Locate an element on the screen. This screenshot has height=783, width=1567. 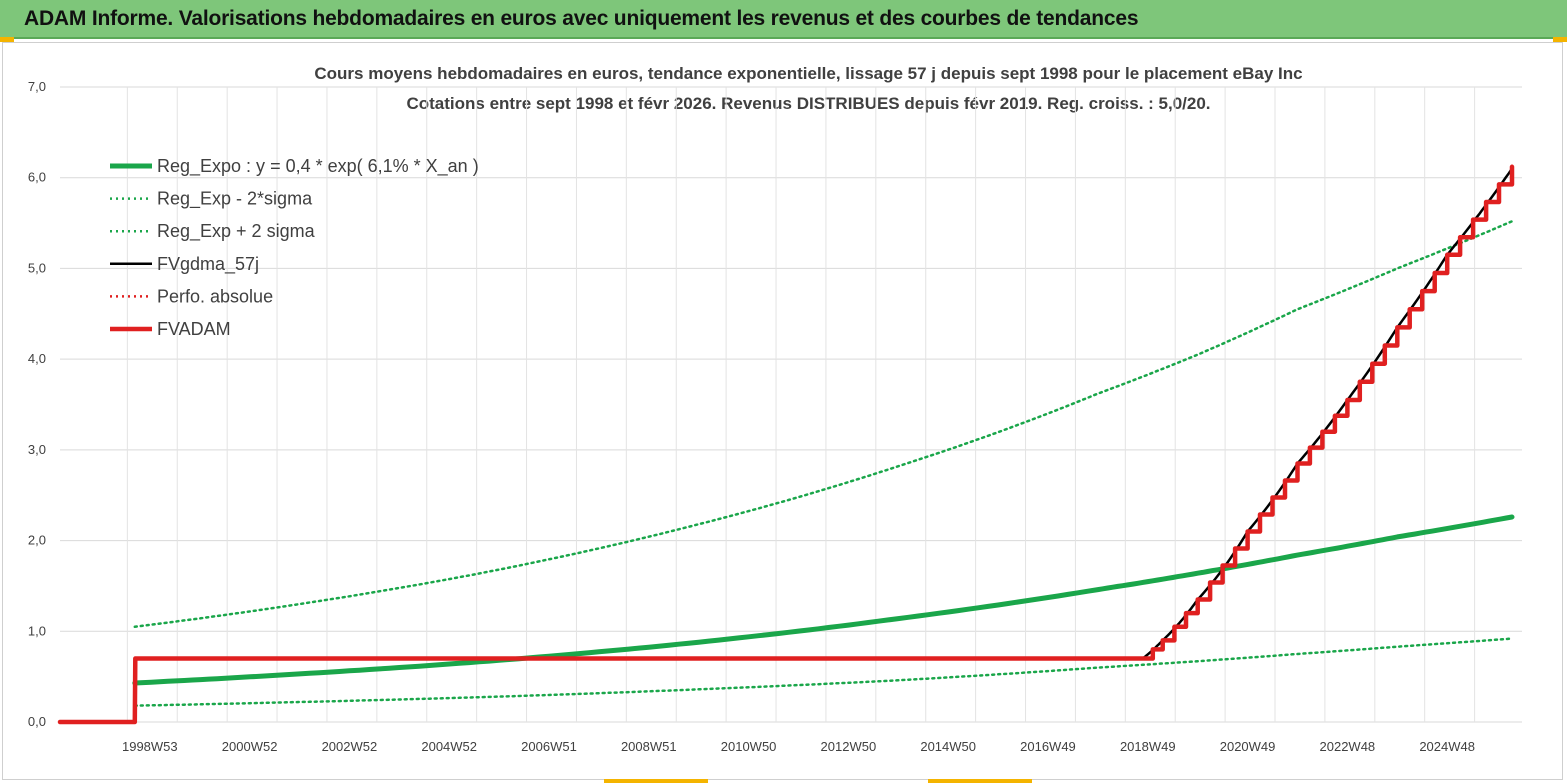
x-tick-label: 2020W49 is located at coordinates (1248, 746).